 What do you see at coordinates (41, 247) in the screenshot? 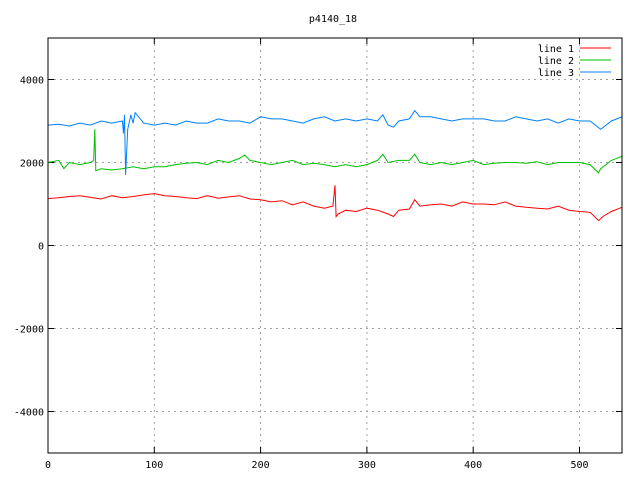
I see `y-tick-label: 0` at bounding box center [41, 247].